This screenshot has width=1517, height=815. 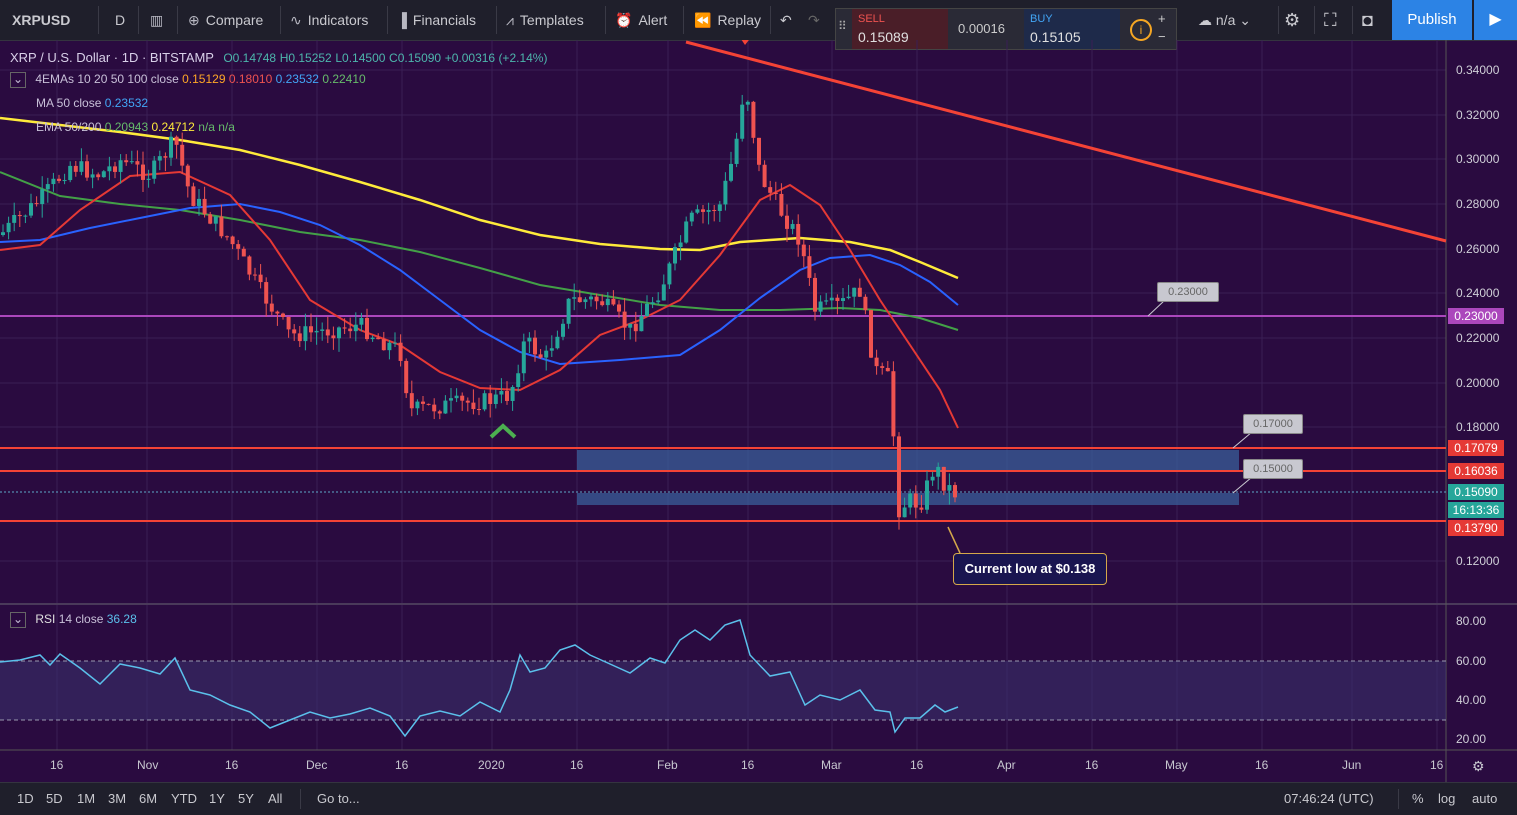 I want to click on auto-toggle: auto, so click(x=1485, y=798).